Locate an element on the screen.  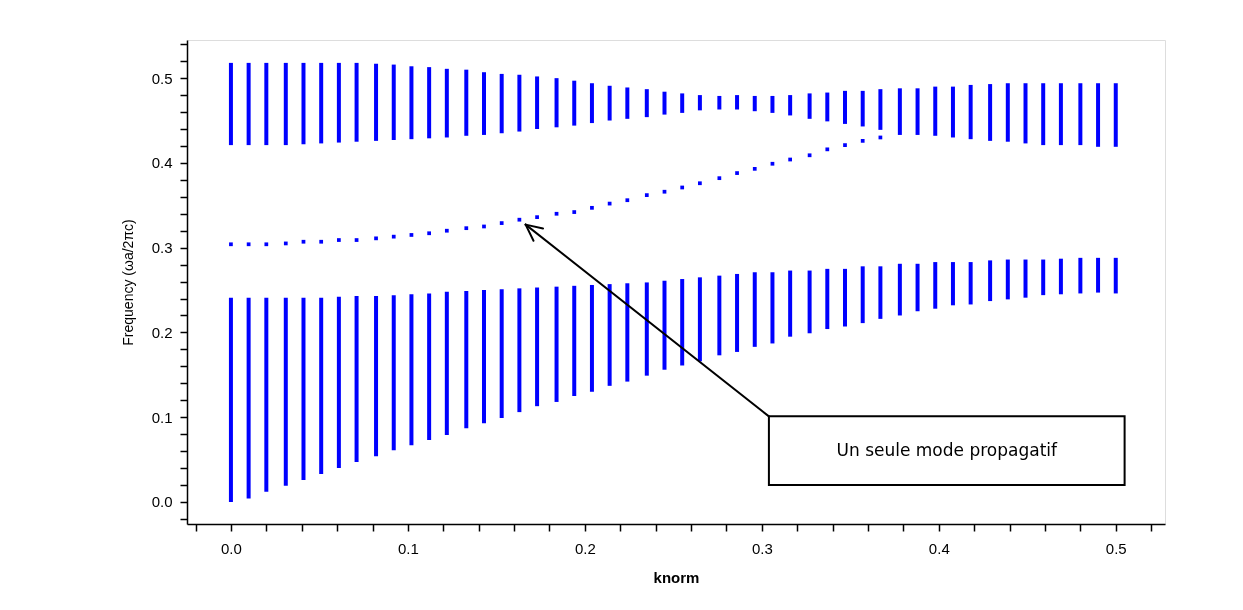
x-tick-label: 0.3 is located at coordinates (762, 548).